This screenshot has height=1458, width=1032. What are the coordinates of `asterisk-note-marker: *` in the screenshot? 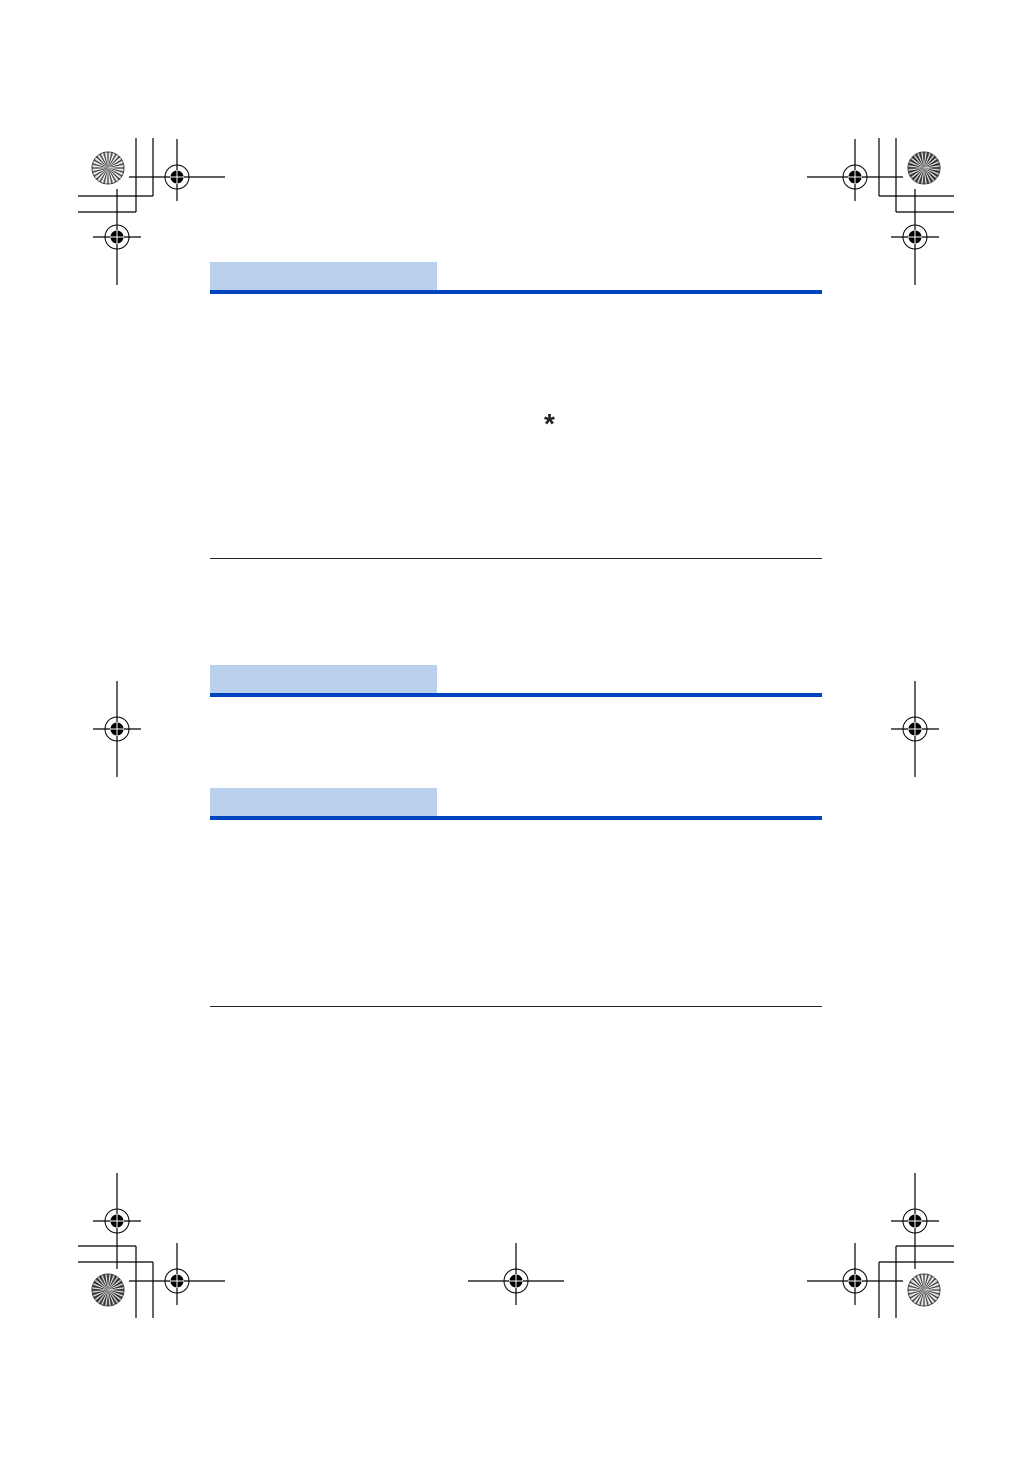 It's located at (549, 423).